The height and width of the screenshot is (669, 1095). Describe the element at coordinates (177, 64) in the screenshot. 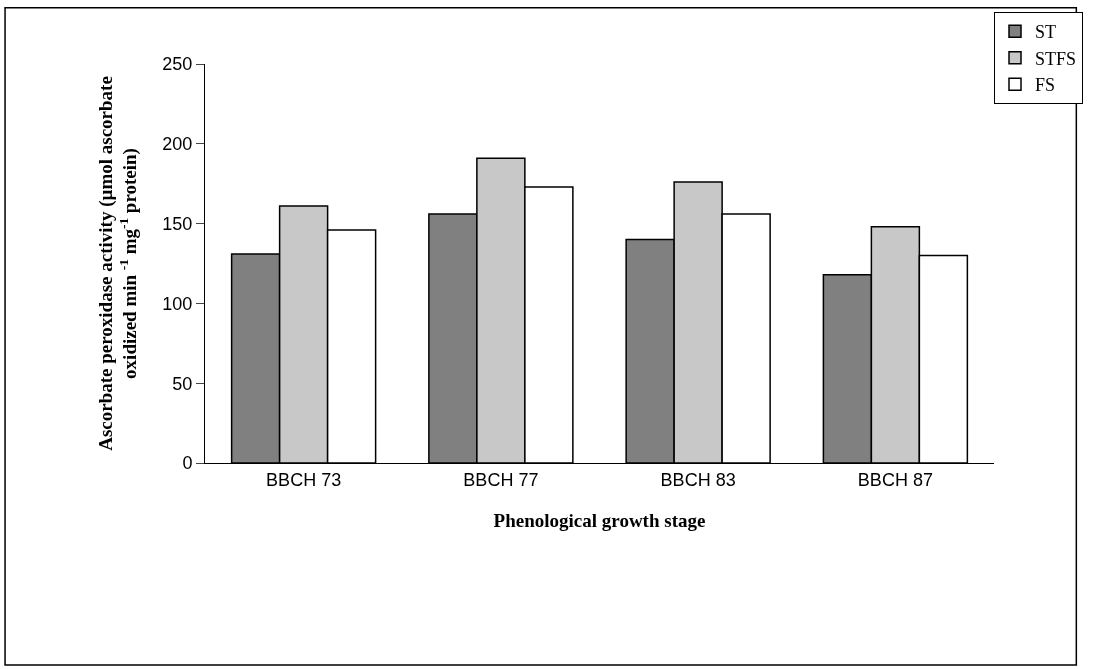

I see `y-tick-label: 250` at that location.